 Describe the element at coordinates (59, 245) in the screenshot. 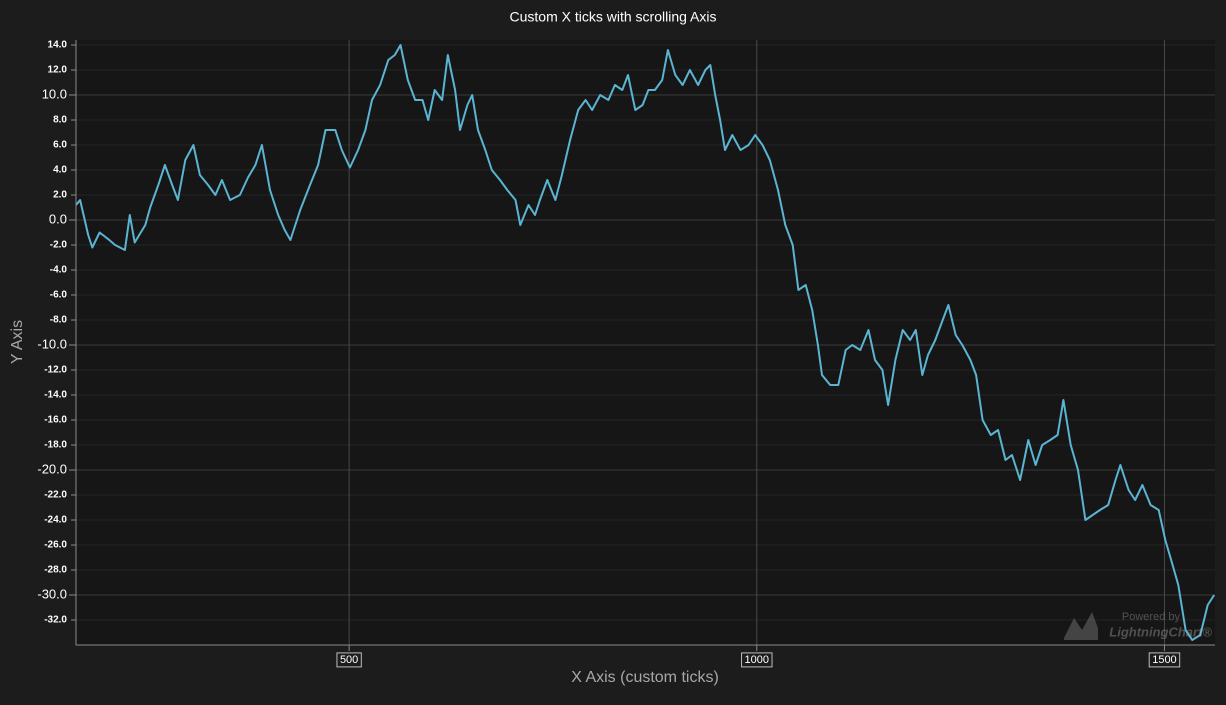

I see `y-tick-label: -2.0` at that location.